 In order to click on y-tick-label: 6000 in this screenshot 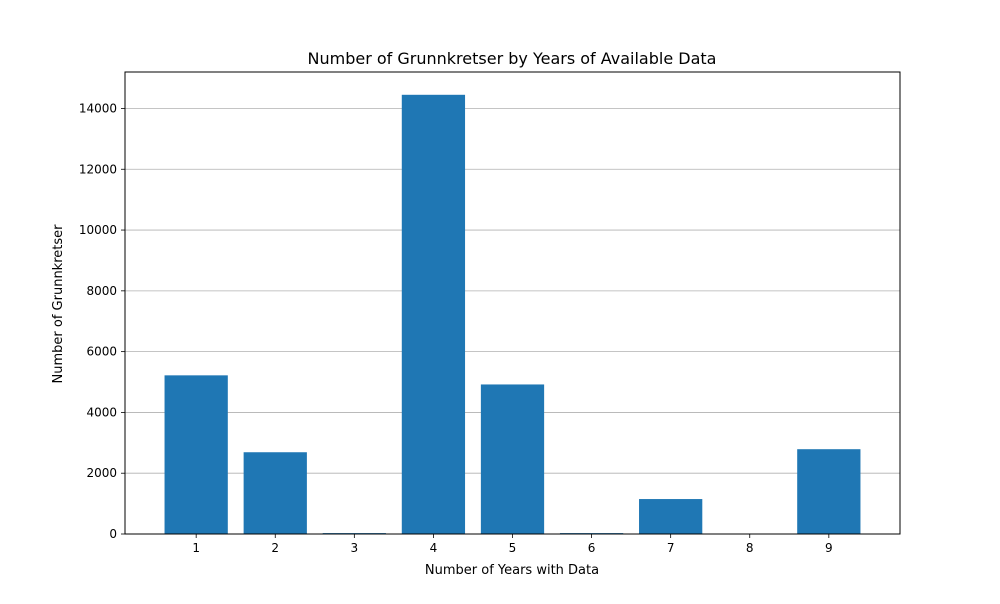, I will do `click(101, 352)`.